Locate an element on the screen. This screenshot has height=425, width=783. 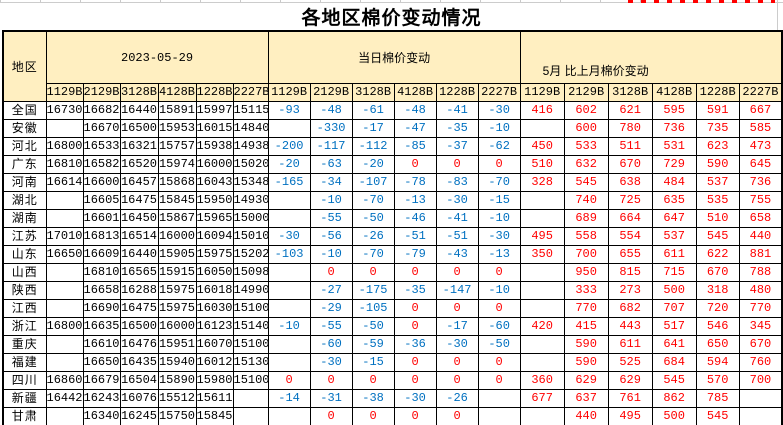
monthly-change-cell: 760 is located at coordinates (760, 362).